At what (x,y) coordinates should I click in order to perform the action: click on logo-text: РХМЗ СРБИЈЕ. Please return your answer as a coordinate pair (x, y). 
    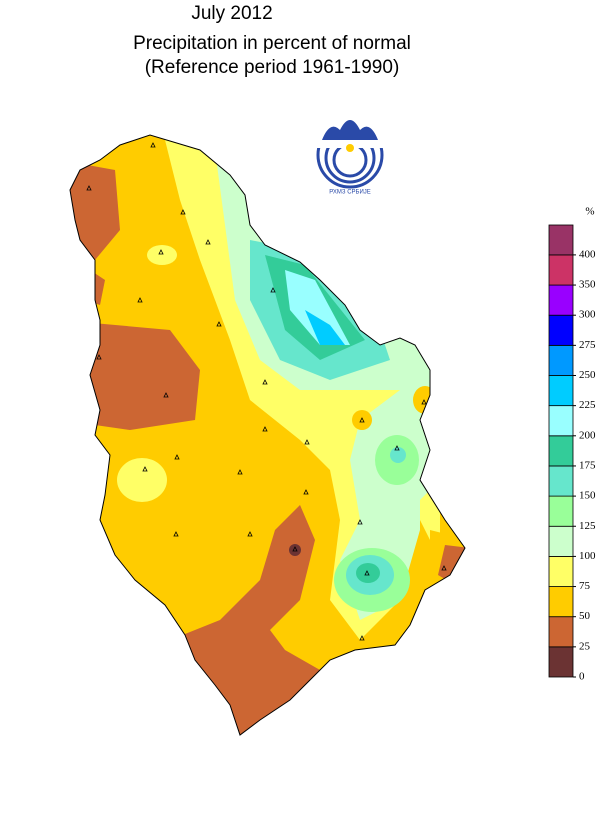
    Looking at the image, I should click on (350, 193).